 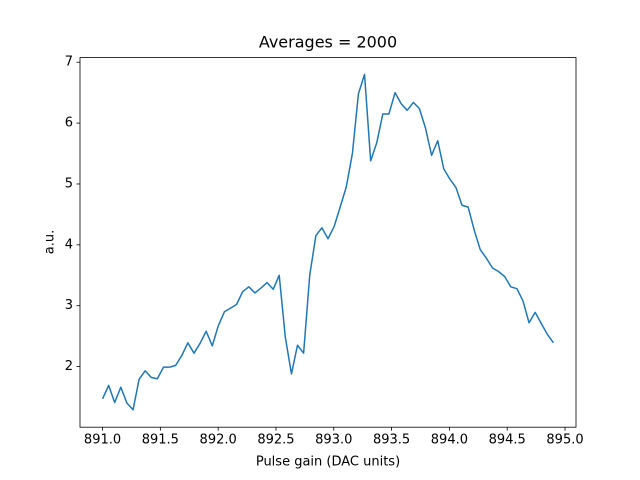 I want to click on x-tick-label: 891.5, so click(x=160, y=440).